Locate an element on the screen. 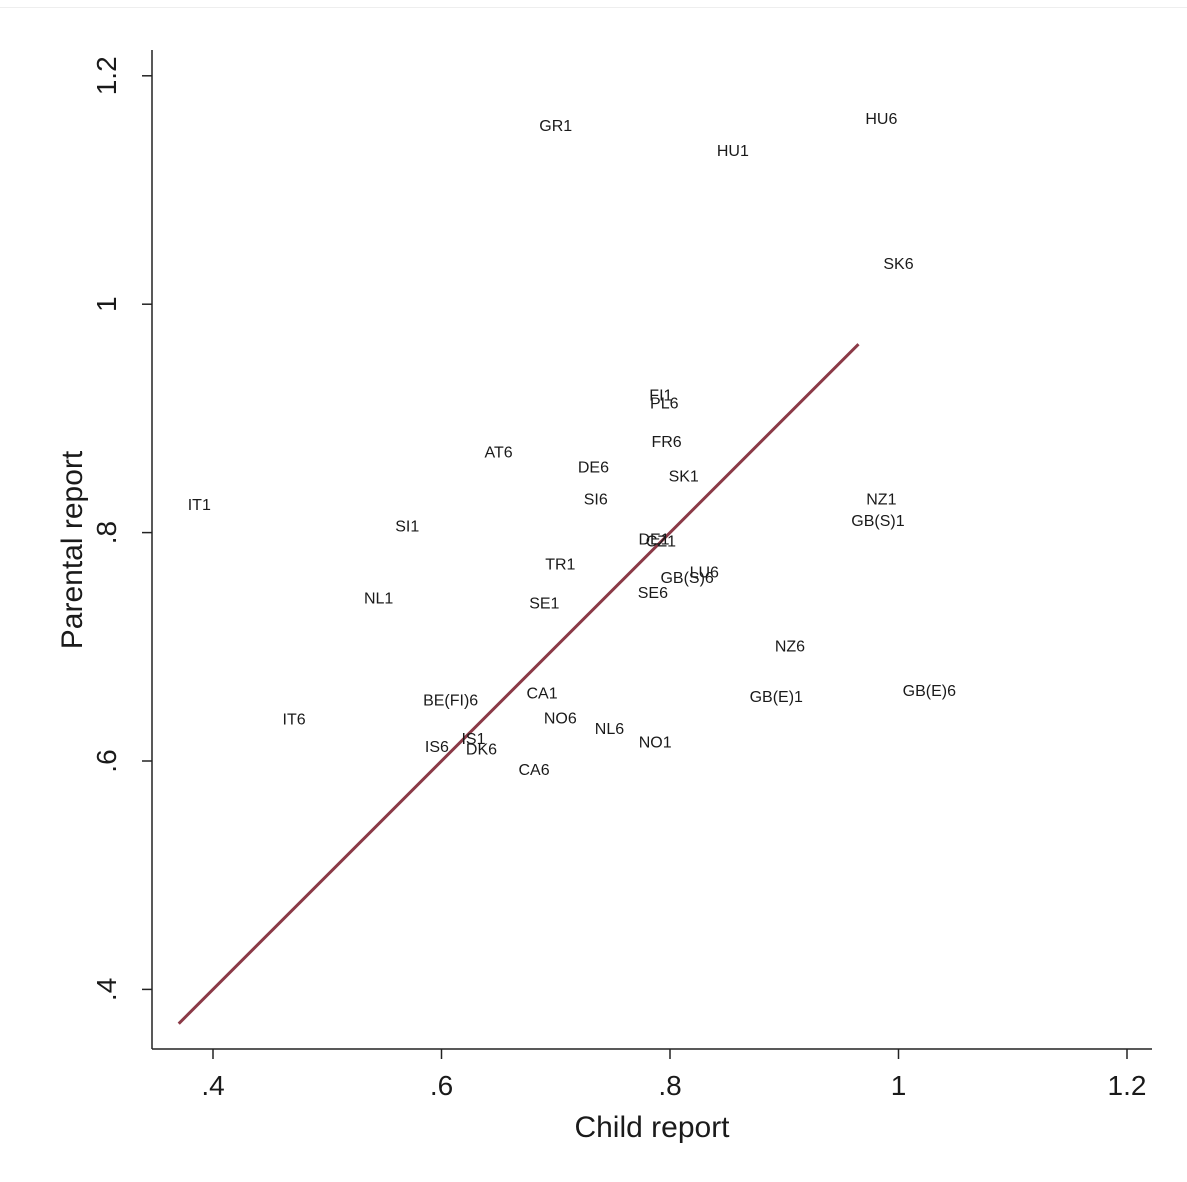  x-tick-label: 1 is located at coordinates (899, 1085).